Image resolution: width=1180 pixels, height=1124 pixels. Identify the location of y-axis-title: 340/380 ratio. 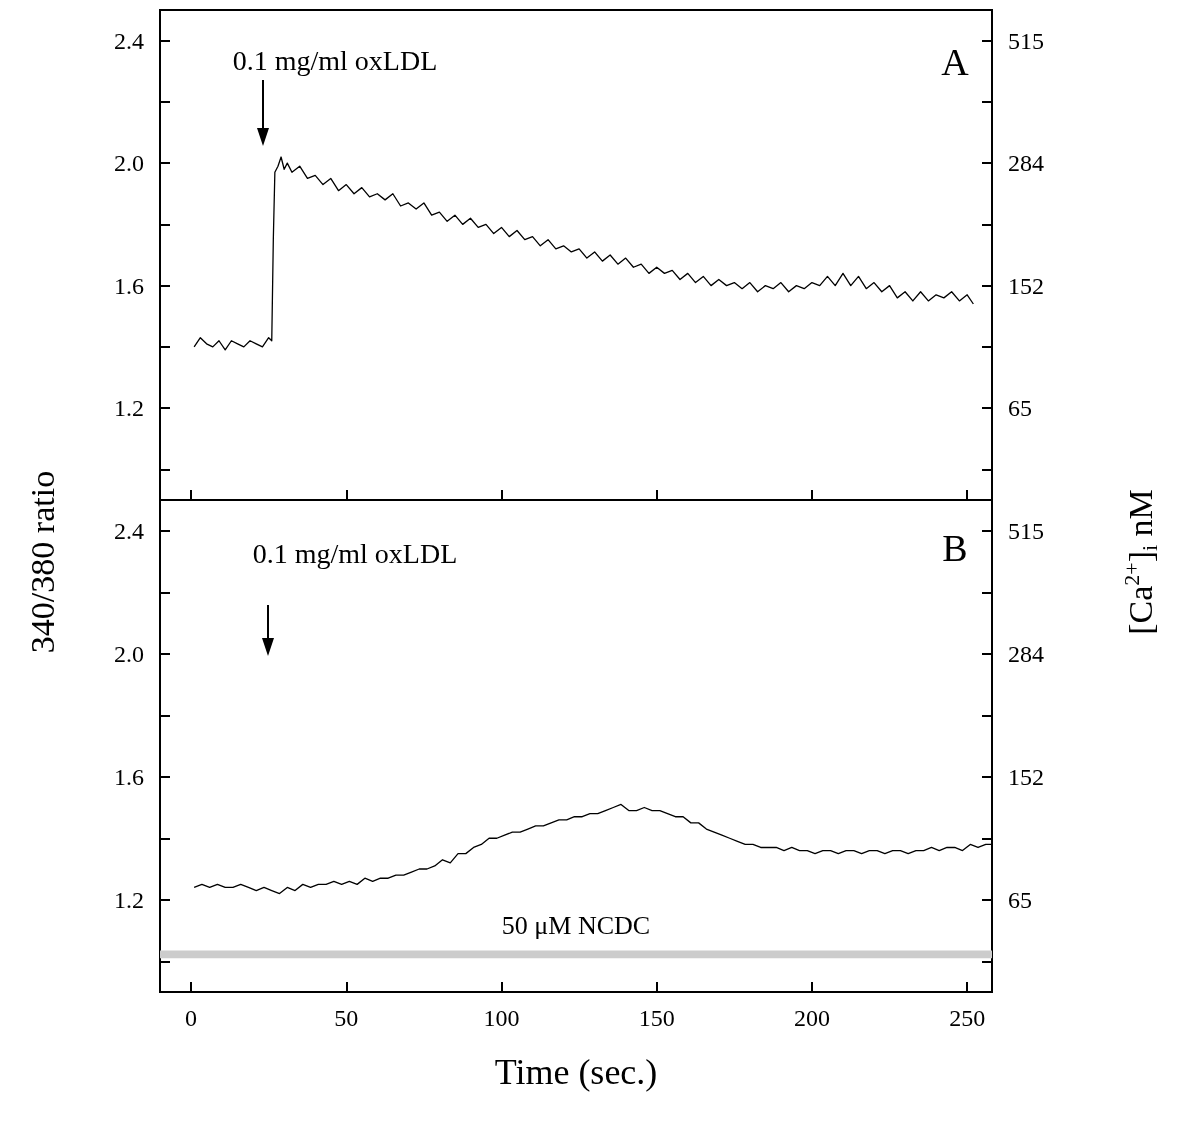
(42, 562).